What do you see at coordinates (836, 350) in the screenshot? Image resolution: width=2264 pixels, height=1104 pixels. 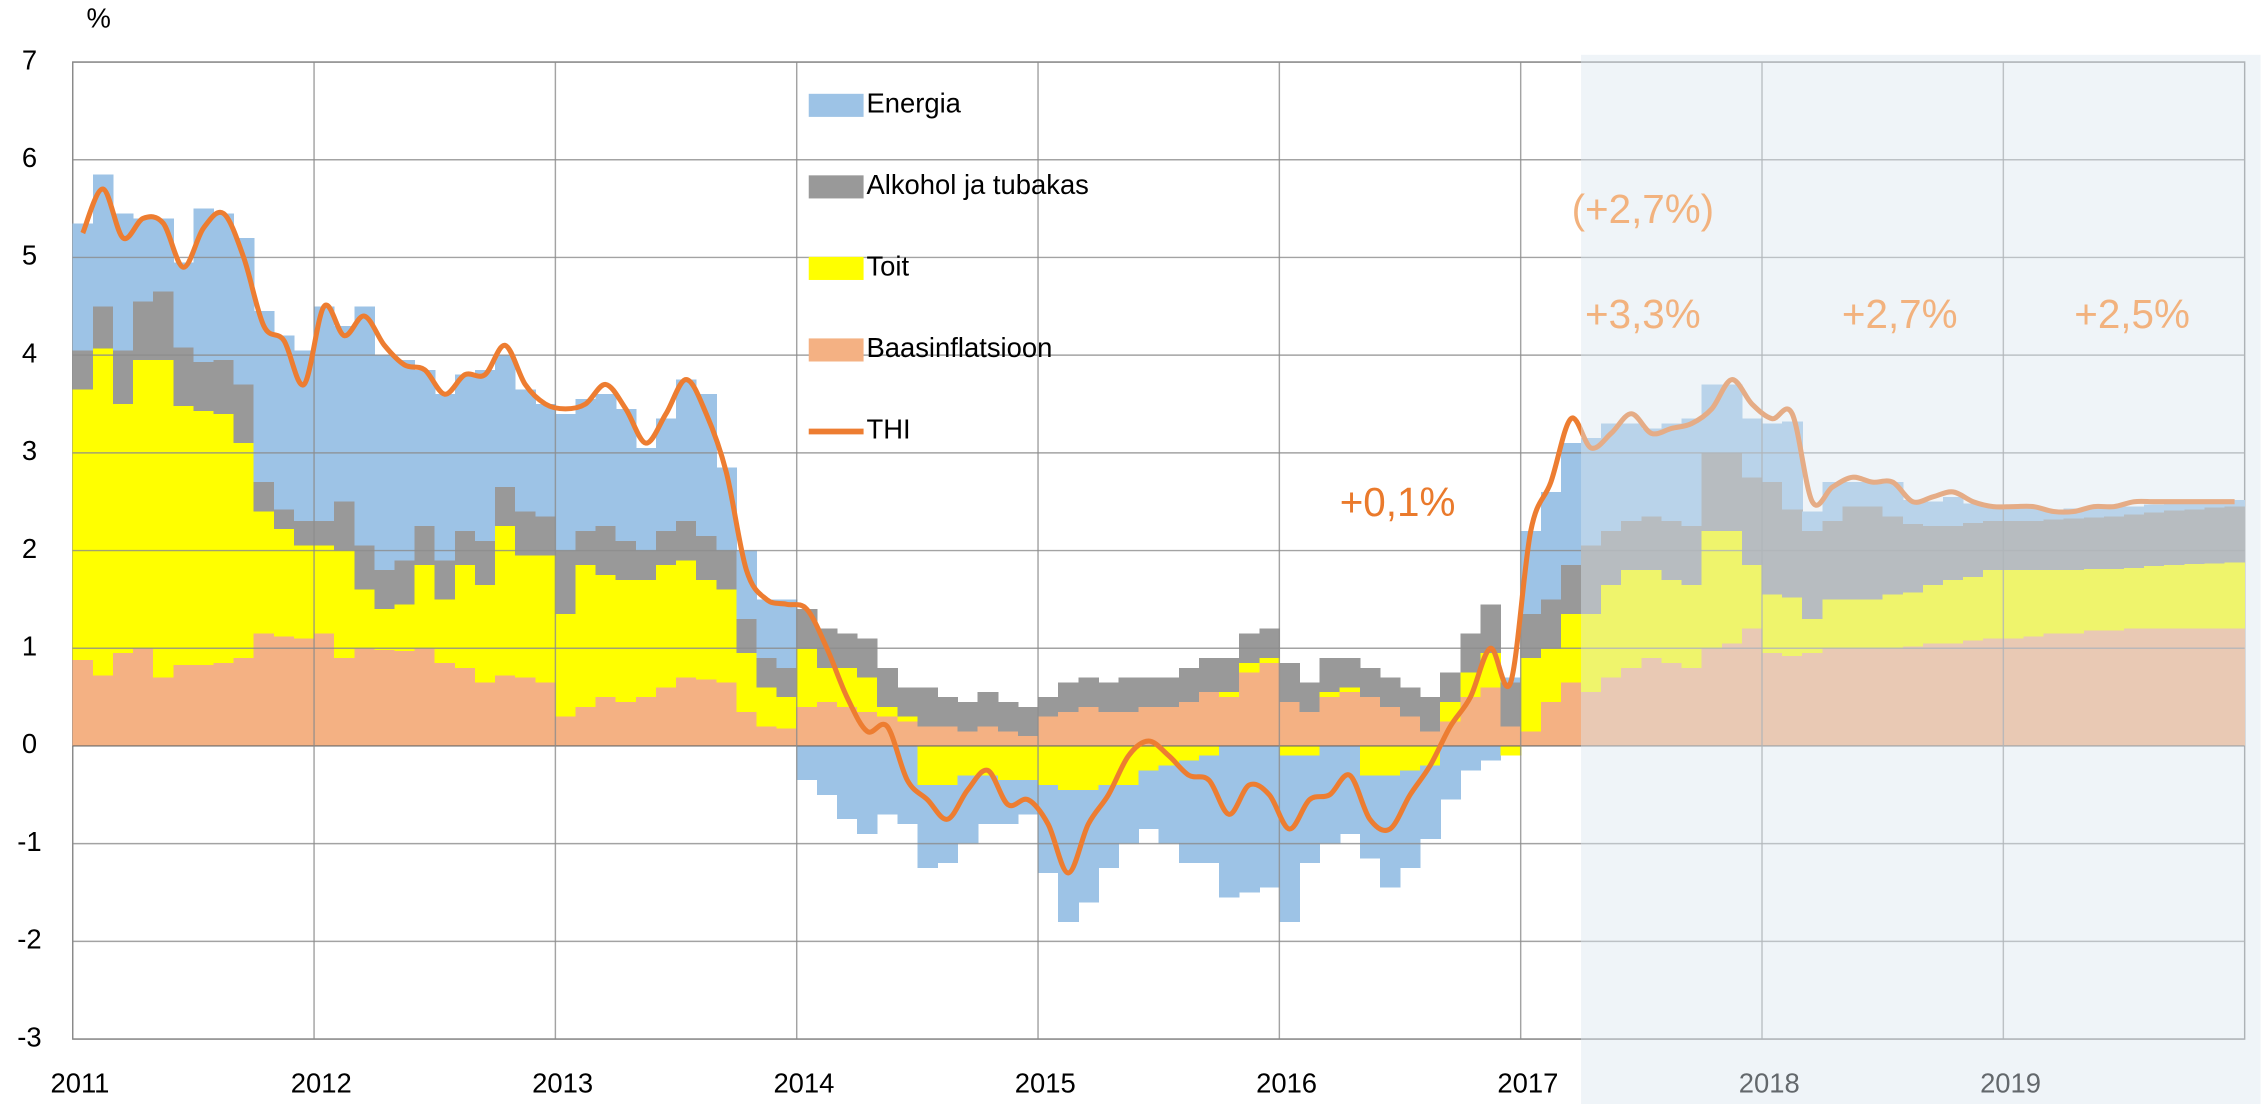 I see `legend-swatch` at bounding box center [836, 350].